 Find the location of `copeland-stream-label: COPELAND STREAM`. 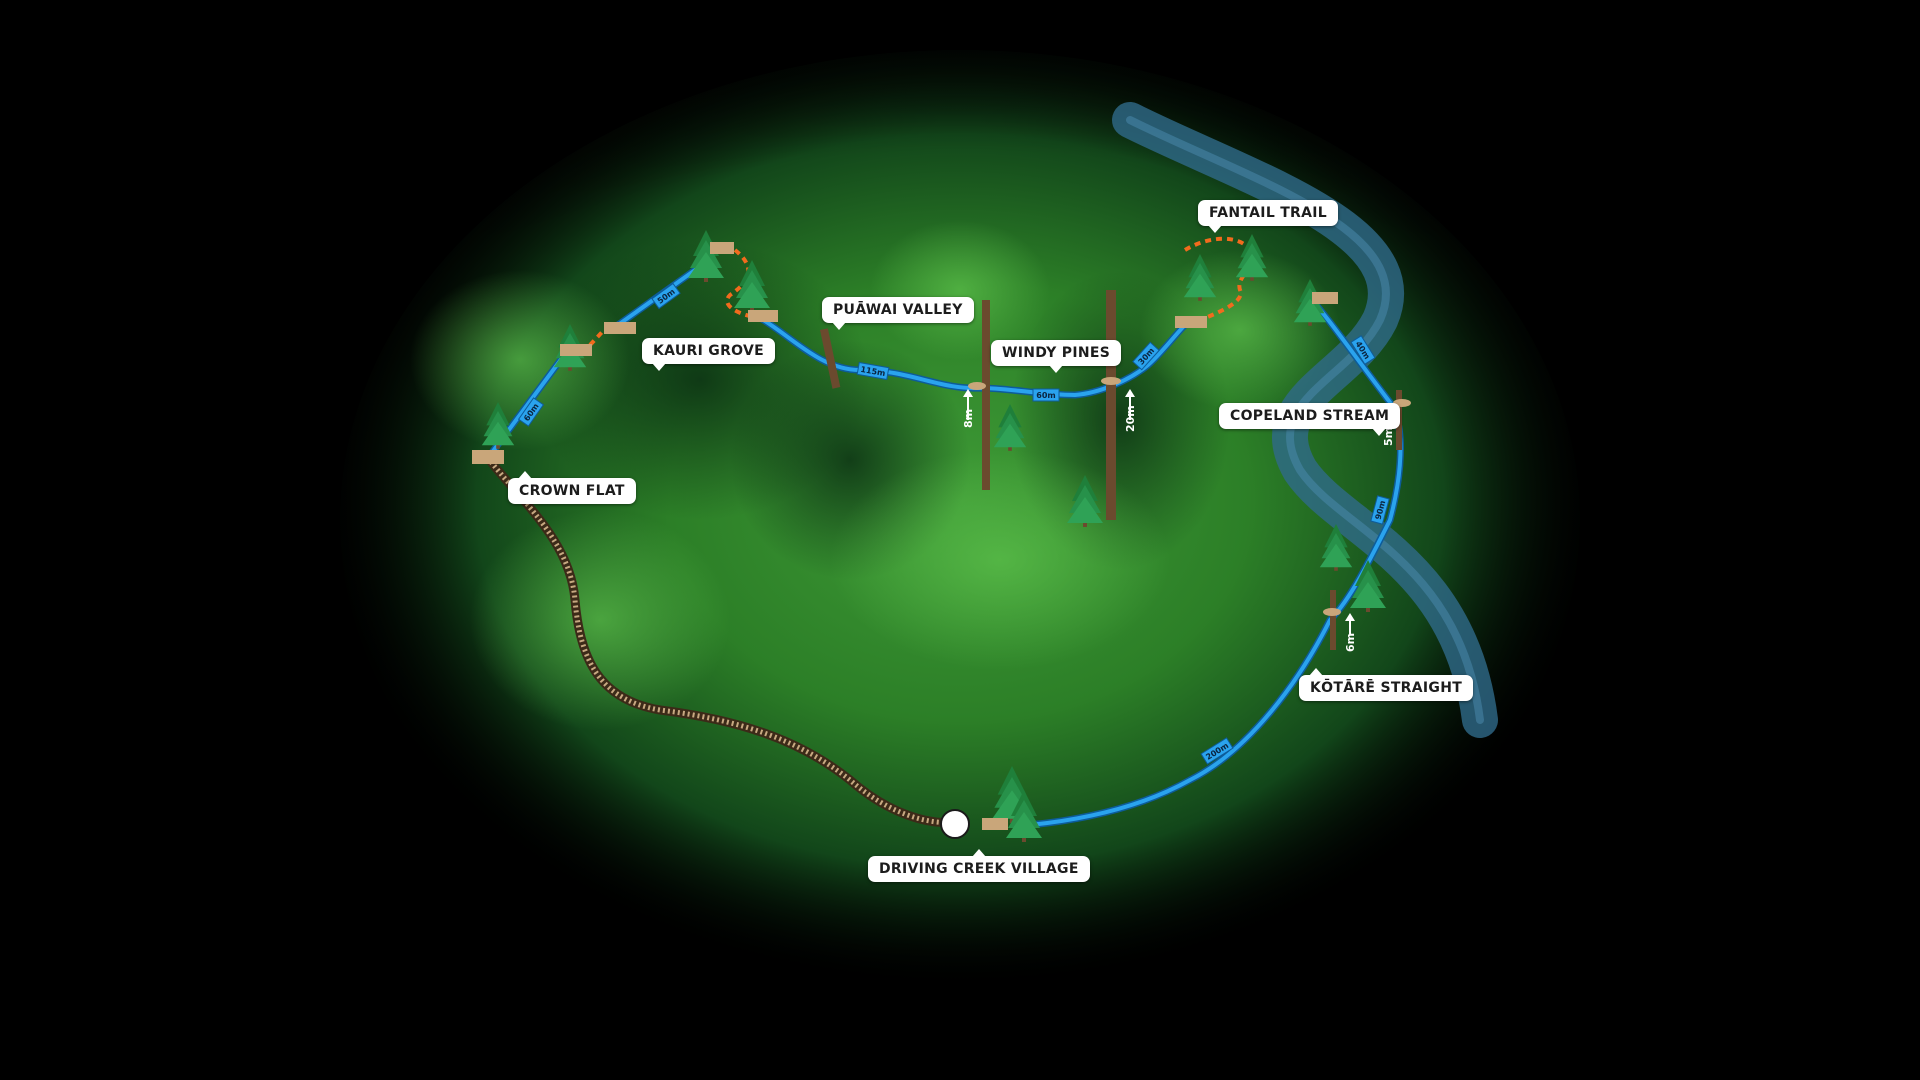

copeland-stream-label: COPELAND STREAM is located at coordinates (1310, 419).